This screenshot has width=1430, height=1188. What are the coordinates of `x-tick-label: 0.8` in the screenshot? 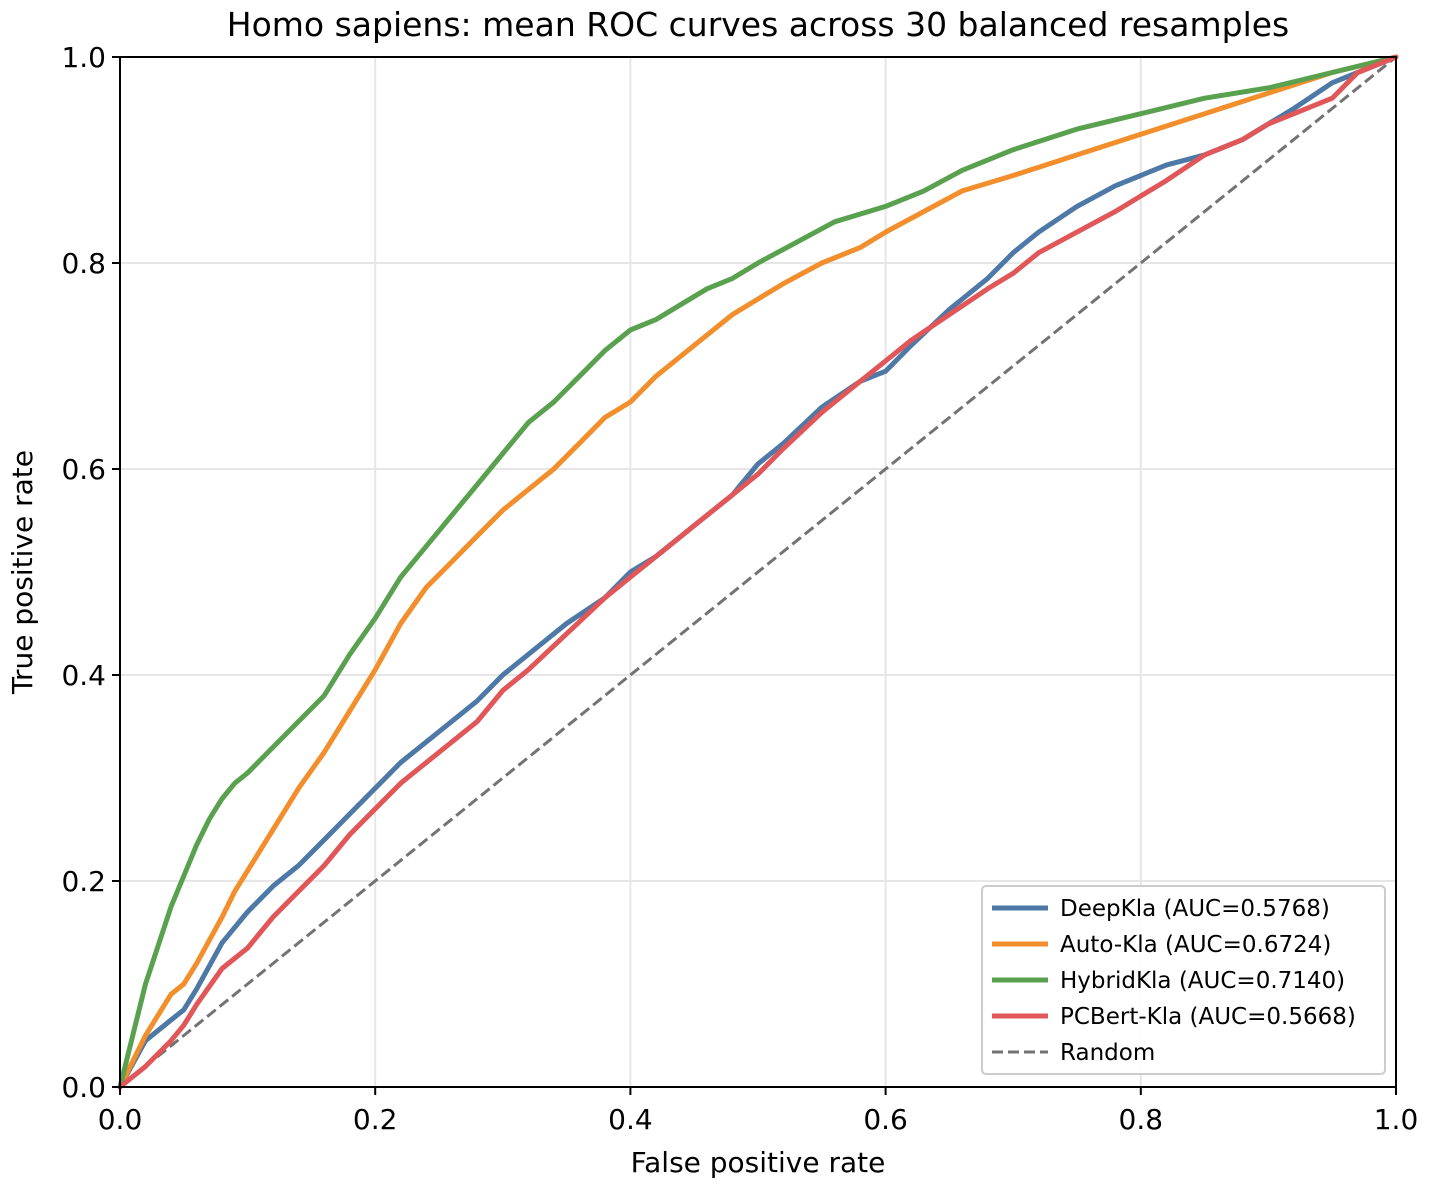 It's located at (1141, 1119).